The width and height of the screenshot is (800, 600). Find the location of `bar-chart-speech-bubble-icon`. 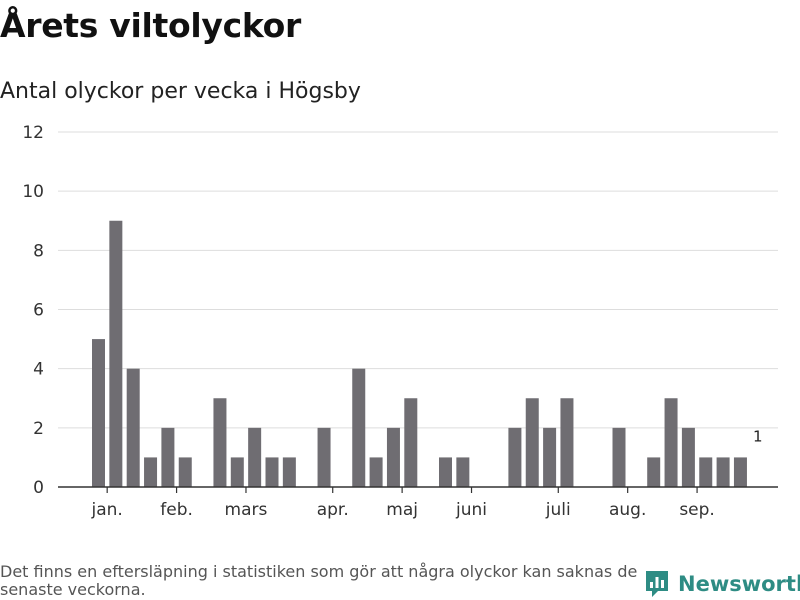

bar-chart-speech-bubble-icon is located at coordinates (657, 584).